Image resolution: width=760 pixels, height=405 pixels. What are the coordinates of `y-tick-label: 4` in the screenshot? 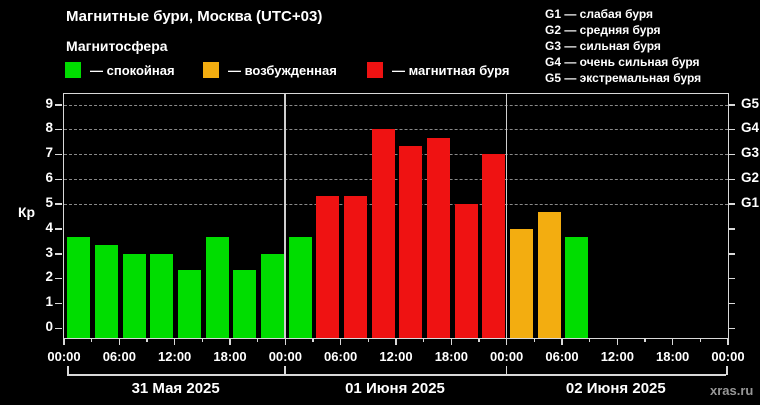 It's located at (49, 227).